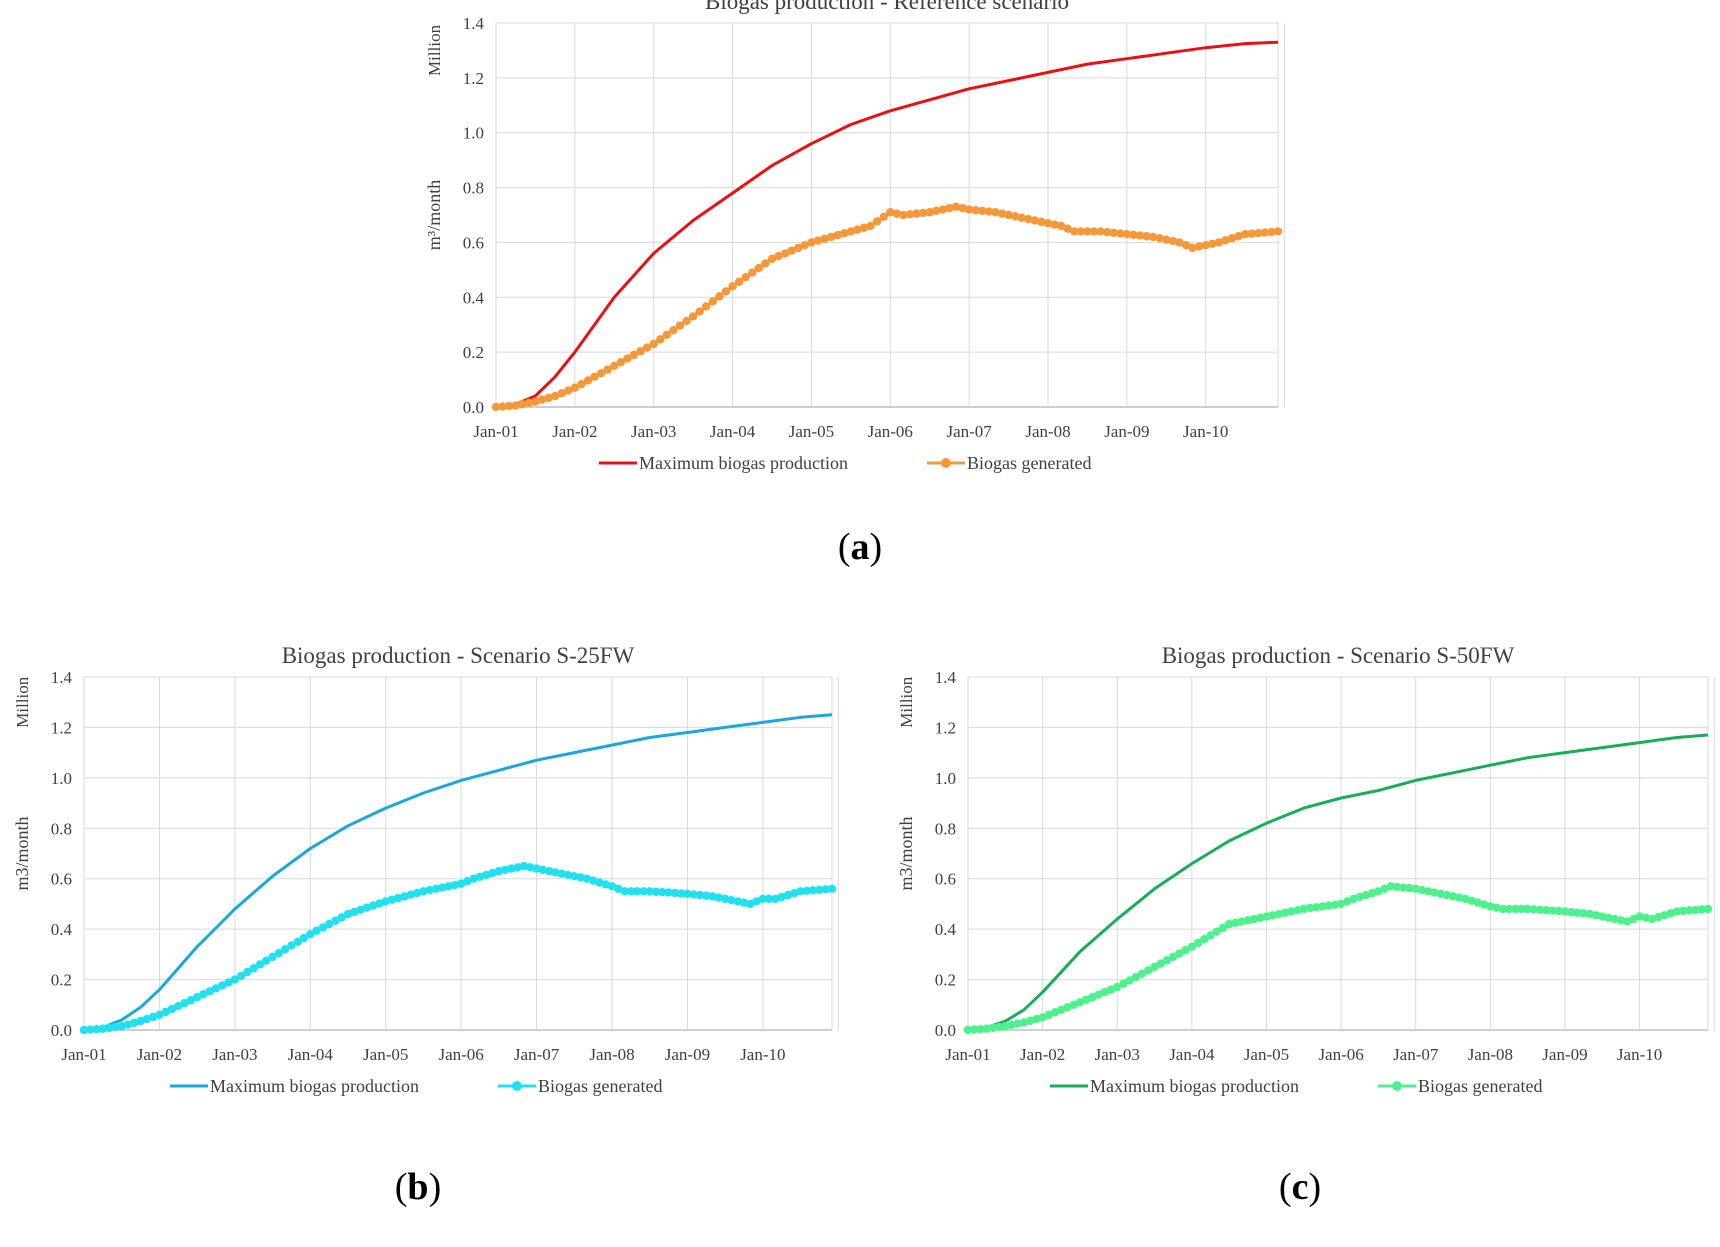  What do you see at coordinates (22, 702) in the screenshot?
I see `y-unit-label: Million` at bounding box center [22, 702].